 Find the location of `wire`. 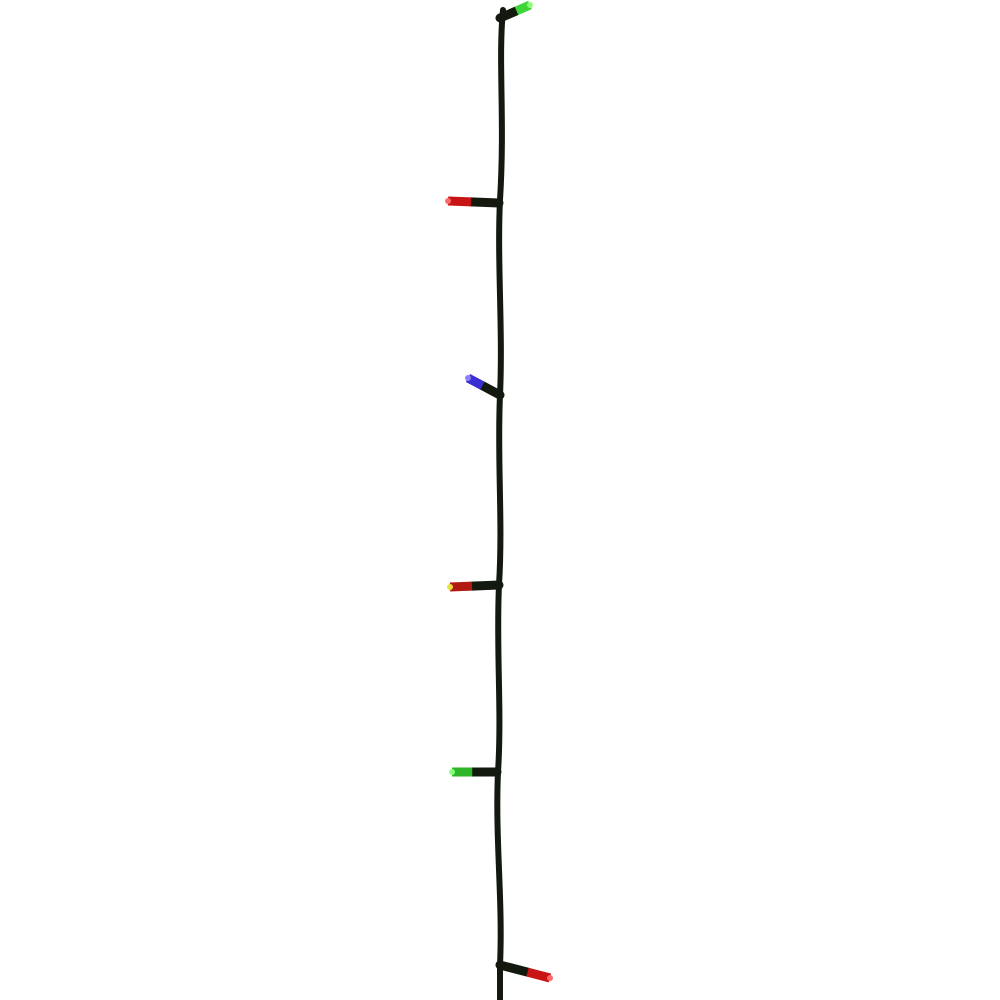

wire is located at coordinates (500, 503).